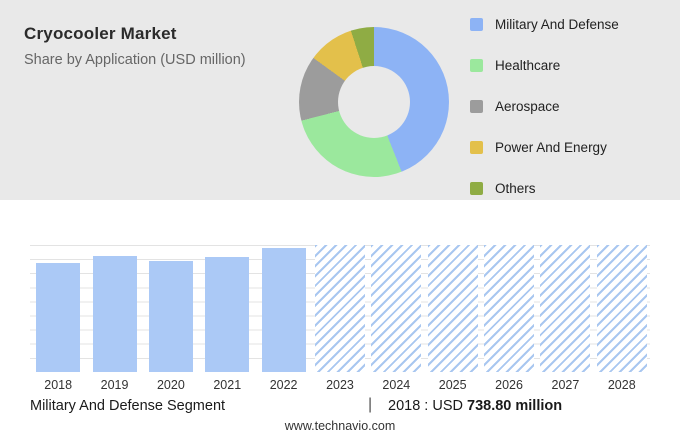 Image resolution: width=680 pixels, height=440 pixels. Describe the element at coordinates (570, 188) in the screenshot. I see `legend-item: Others` at that location.